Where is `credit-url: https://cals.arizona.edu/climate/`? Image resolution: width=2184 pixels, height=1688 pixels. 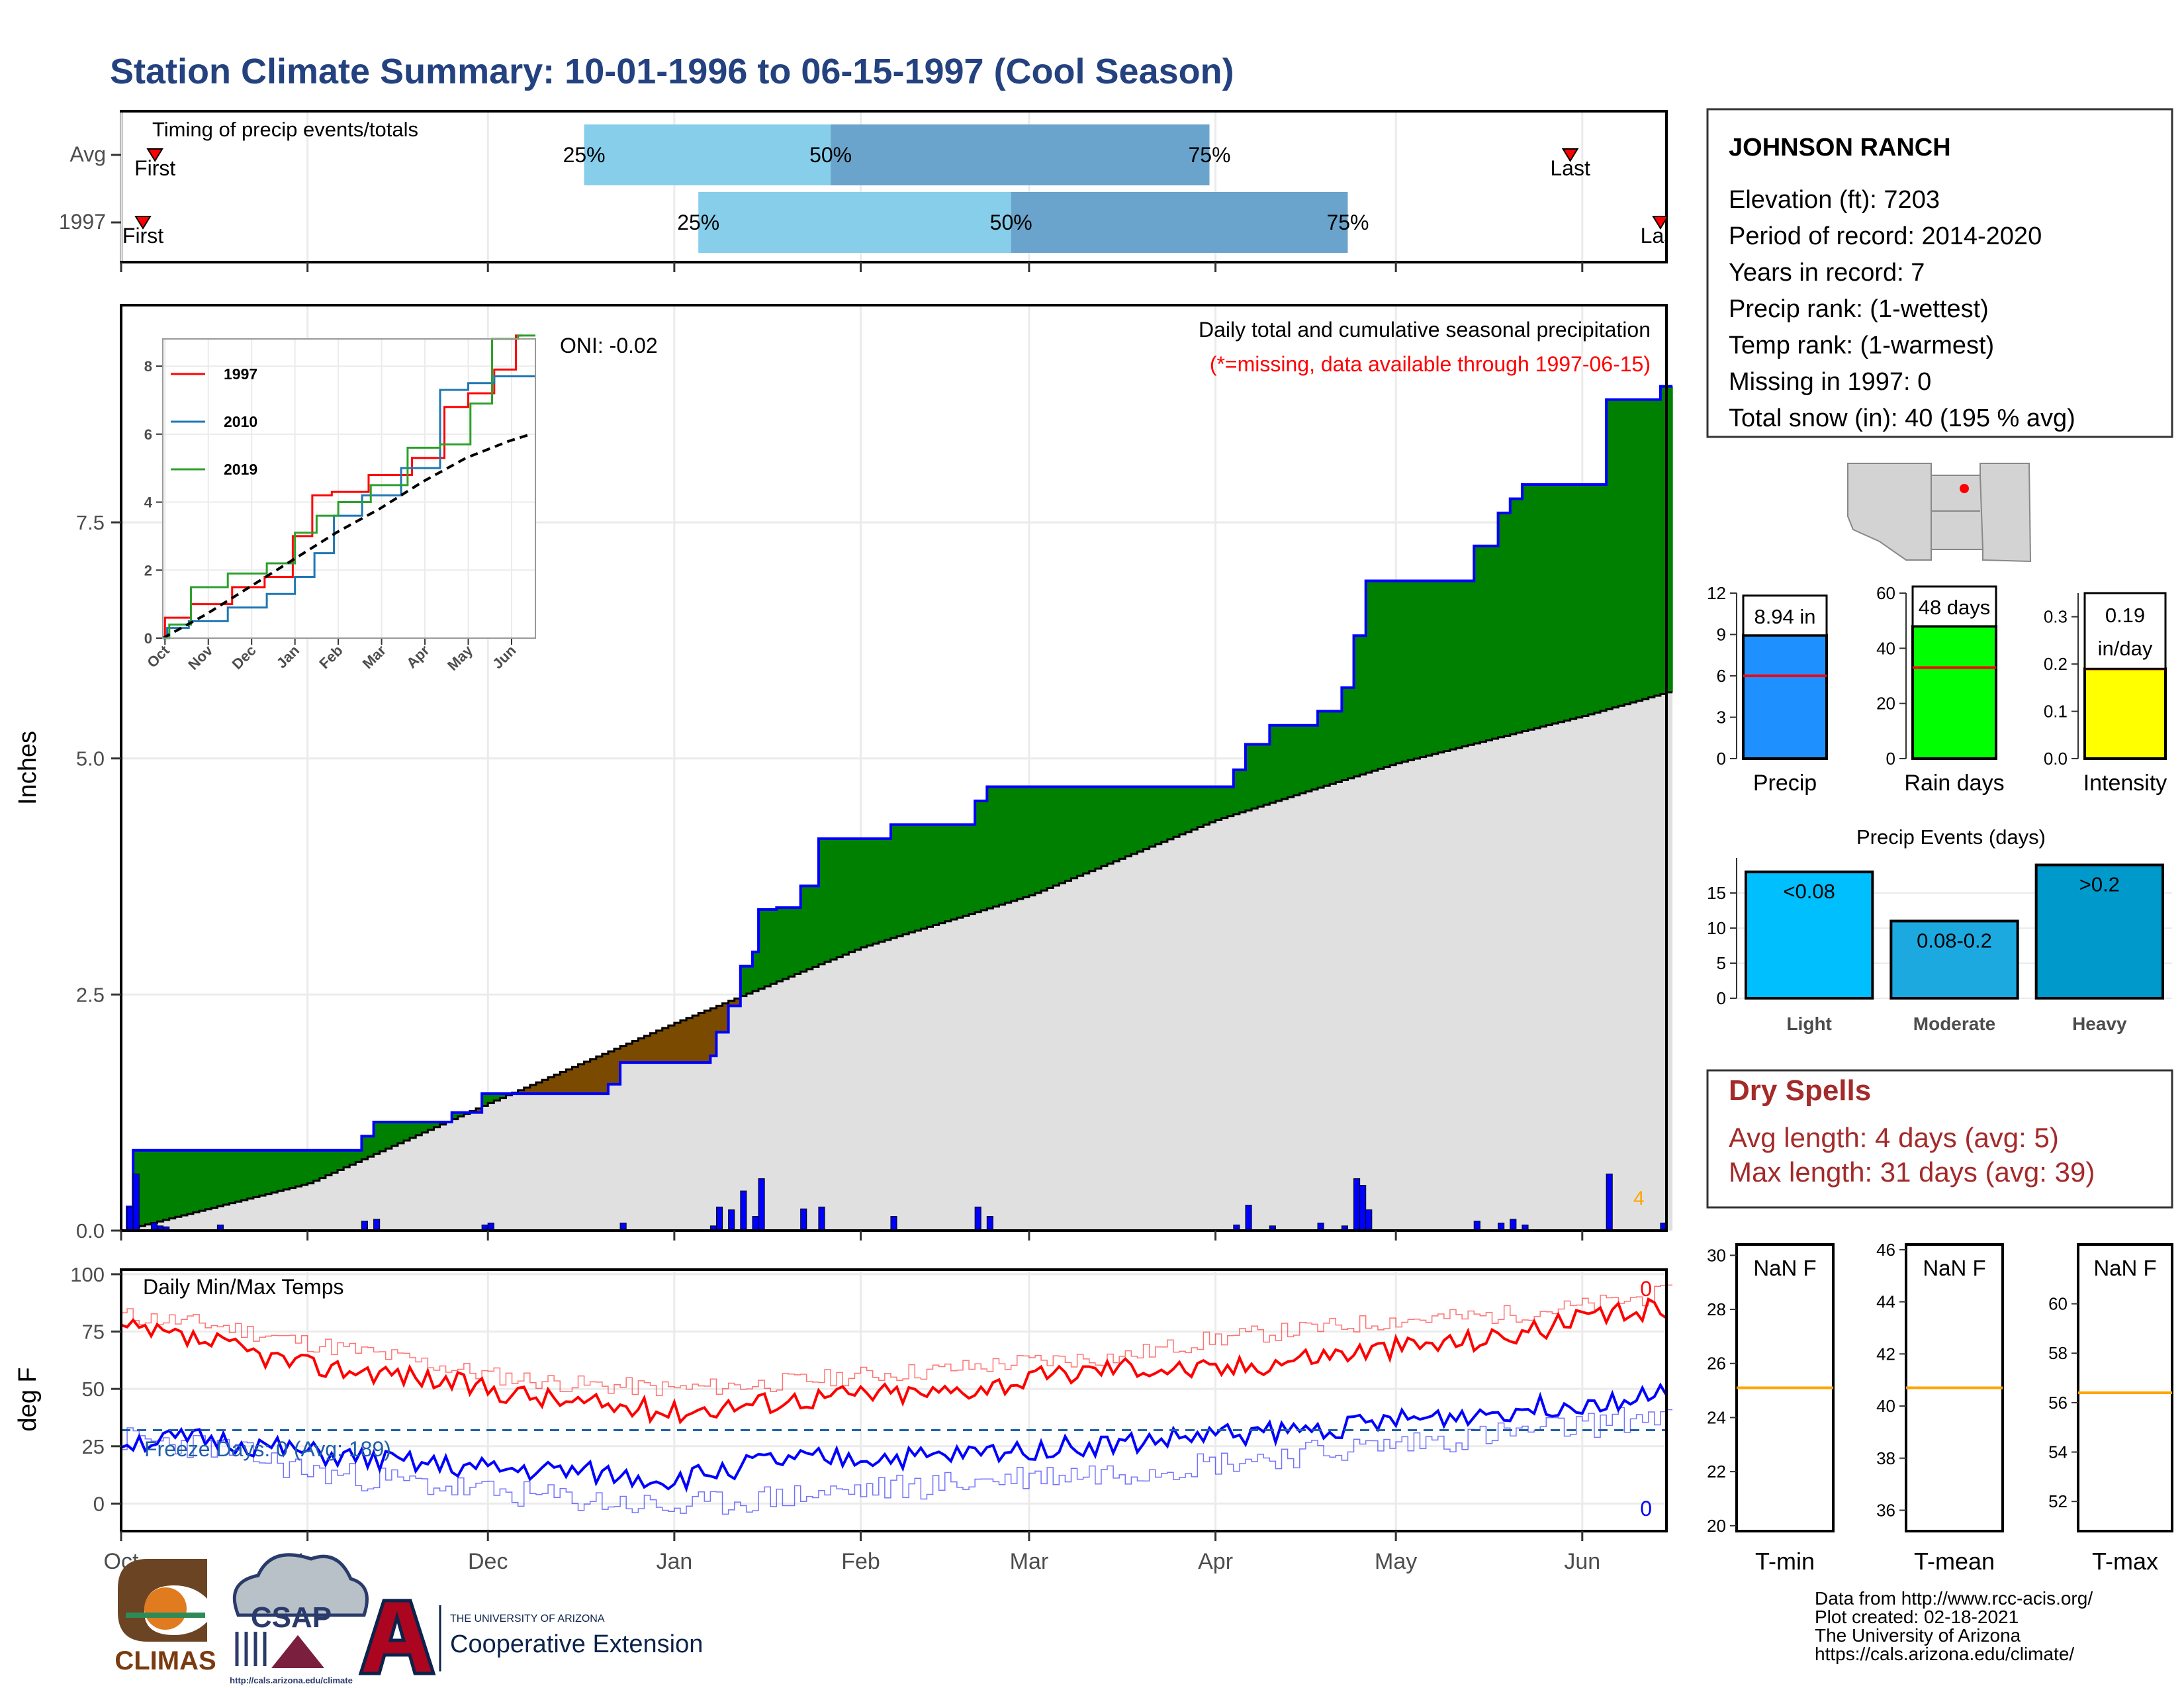 credit-url: https://cals.arizona.edu/climate/ is located at coordinates (1945, 1654).